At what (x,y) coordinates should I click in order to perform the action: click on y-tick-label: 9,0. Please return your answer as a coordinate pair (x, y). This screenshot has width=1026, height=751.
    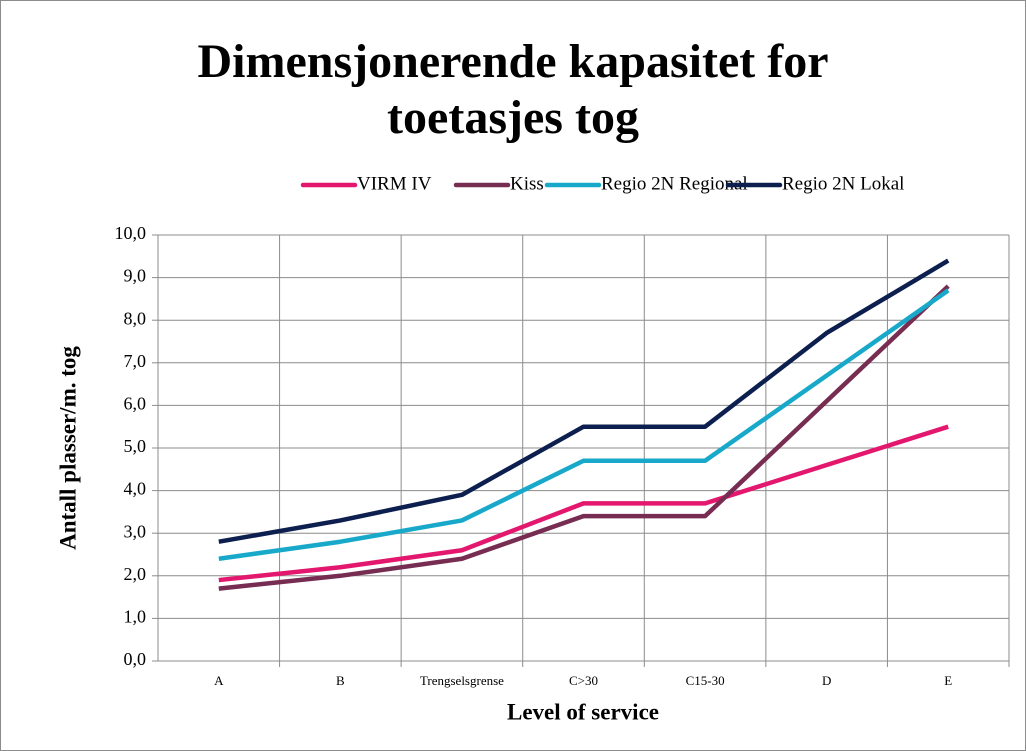
    Looking at the image, I should click on (135, 276).